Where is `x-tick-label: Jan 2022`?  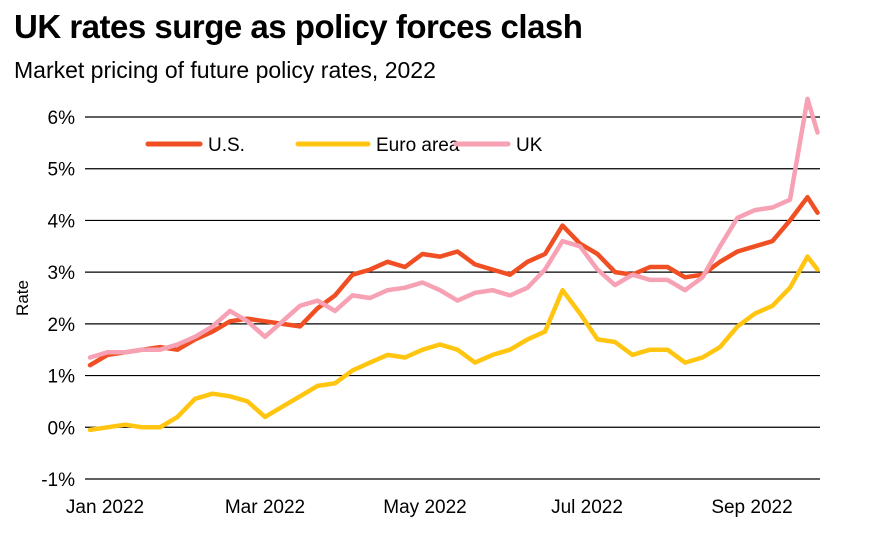
x-tick-label: Jan 2022 is located at coordinates (105, 507).